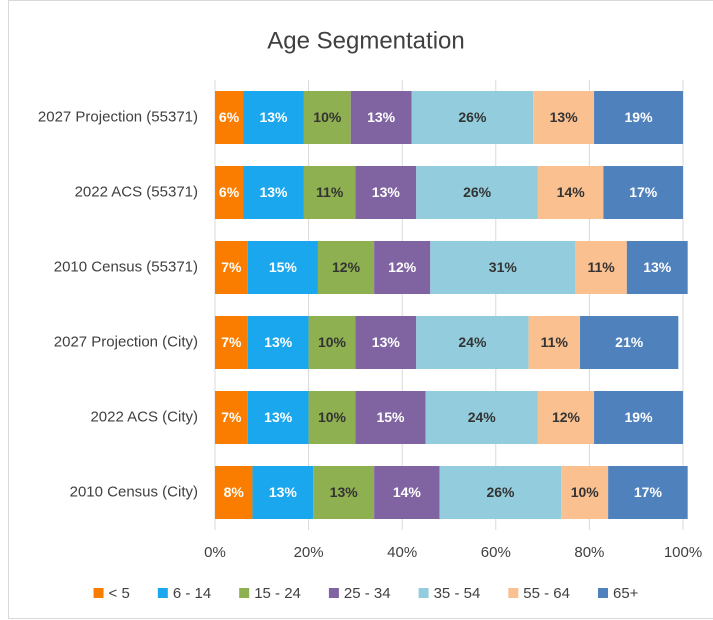 This screenshot has width=713, height=620. I want to click on y-tick-label: 2027 Projection (55371), so click(118, 116).